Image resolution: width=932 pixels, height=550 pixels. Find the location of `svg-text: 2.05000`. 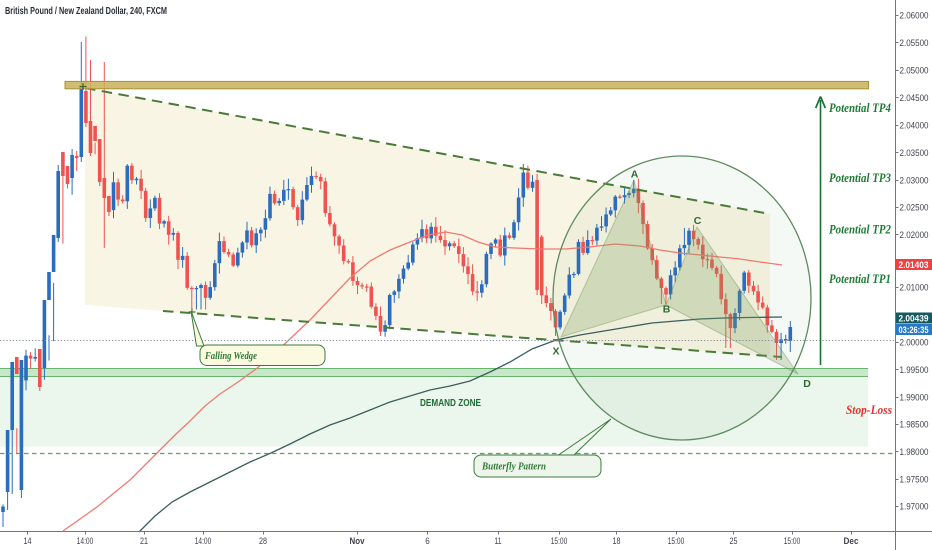

svg-text: 2.05000 is located at coordinates (914, 70).